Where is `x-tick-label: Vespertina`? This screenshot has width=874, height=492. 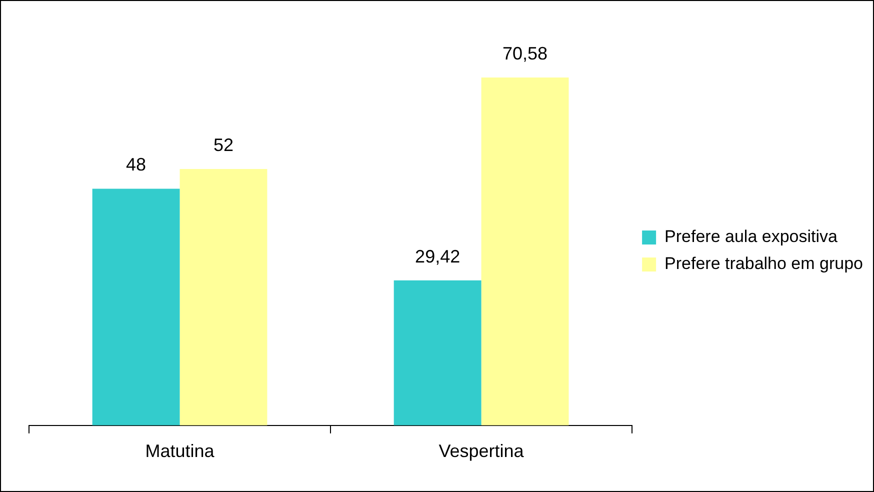
x-tick-label: Vespertina is located at coordinates (481, 451).